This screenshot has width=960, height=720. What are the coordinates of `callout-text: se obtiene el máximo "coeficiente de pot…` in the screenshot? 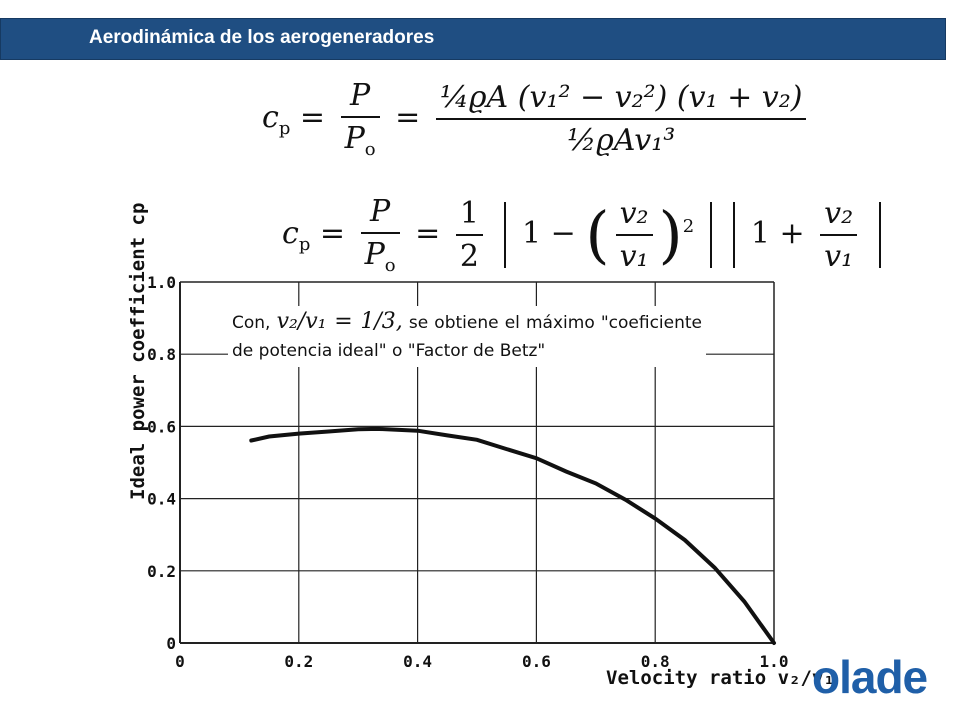 It's located at (467, 337).